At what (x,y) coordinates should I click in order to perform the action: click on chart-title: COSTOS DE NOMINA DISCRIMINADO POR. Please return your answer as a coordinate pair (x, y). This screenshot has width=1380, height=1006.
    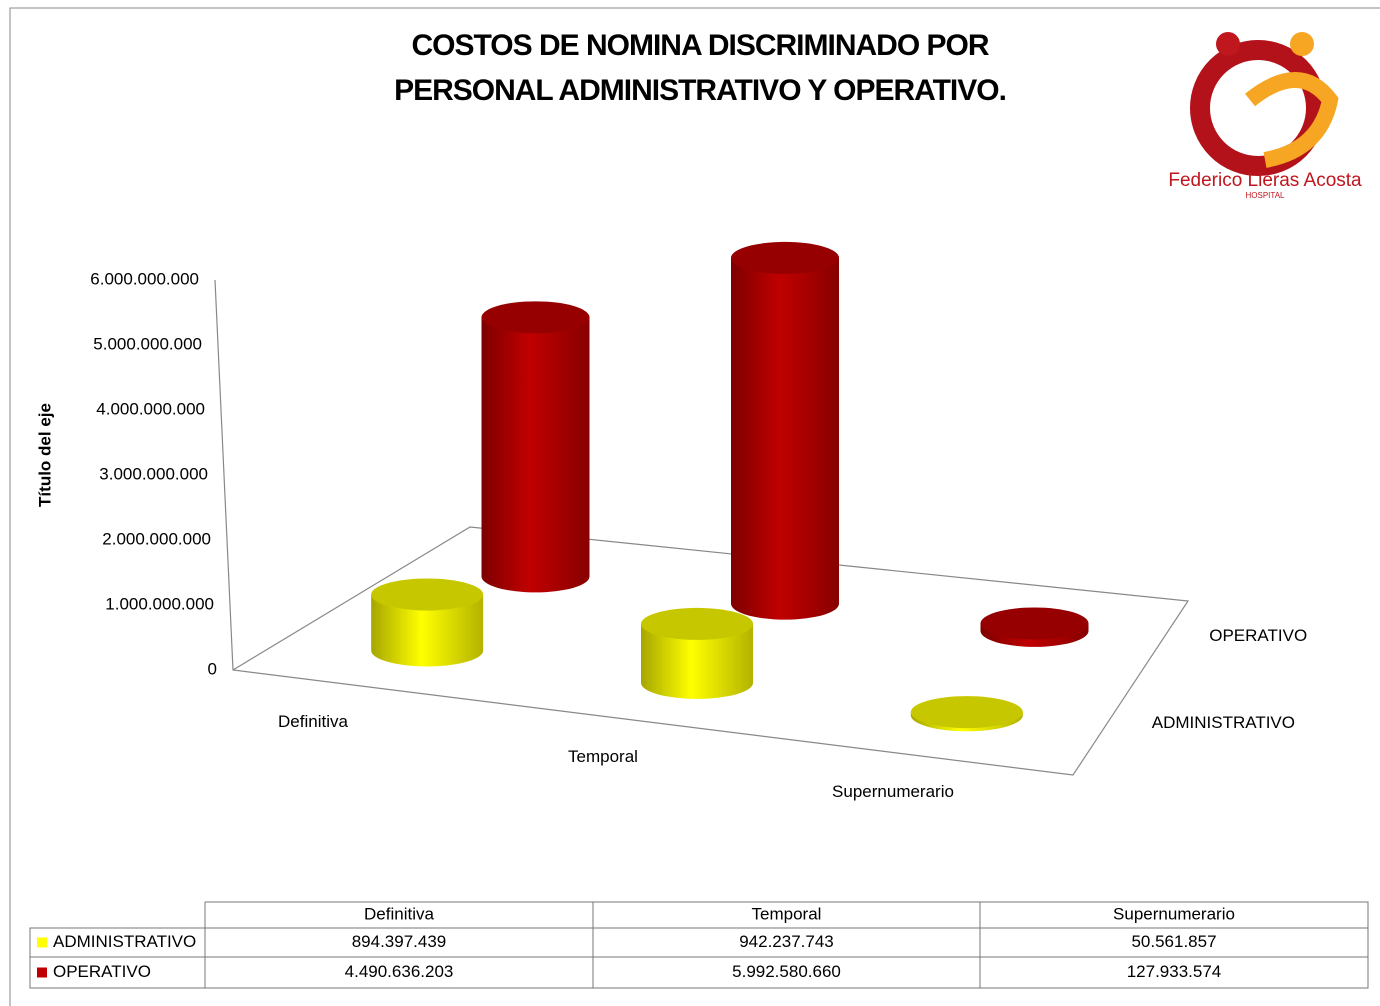
    Looking at the image, I should click on (700, 45).